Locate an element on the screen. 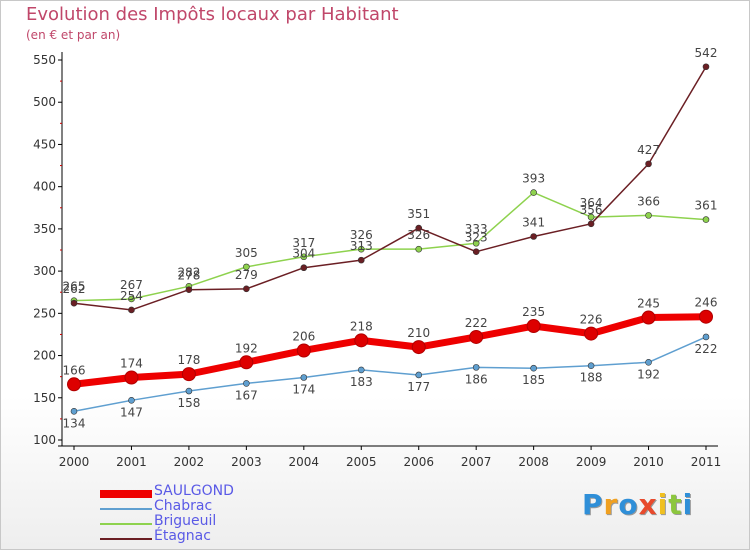  chart-title: Evolution des Impôts locaux par Habitant is located at coordinates (212, 14).